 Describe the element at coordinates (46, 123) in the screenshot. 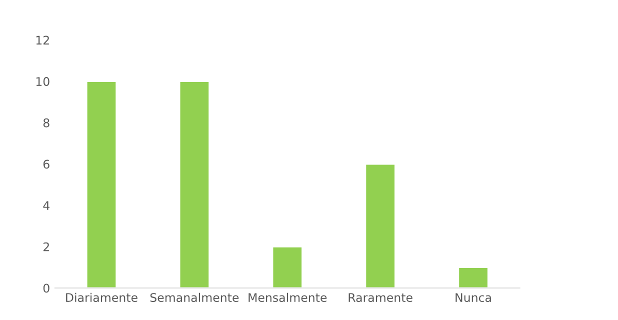

I see `y-tick-label: 8` at that location.